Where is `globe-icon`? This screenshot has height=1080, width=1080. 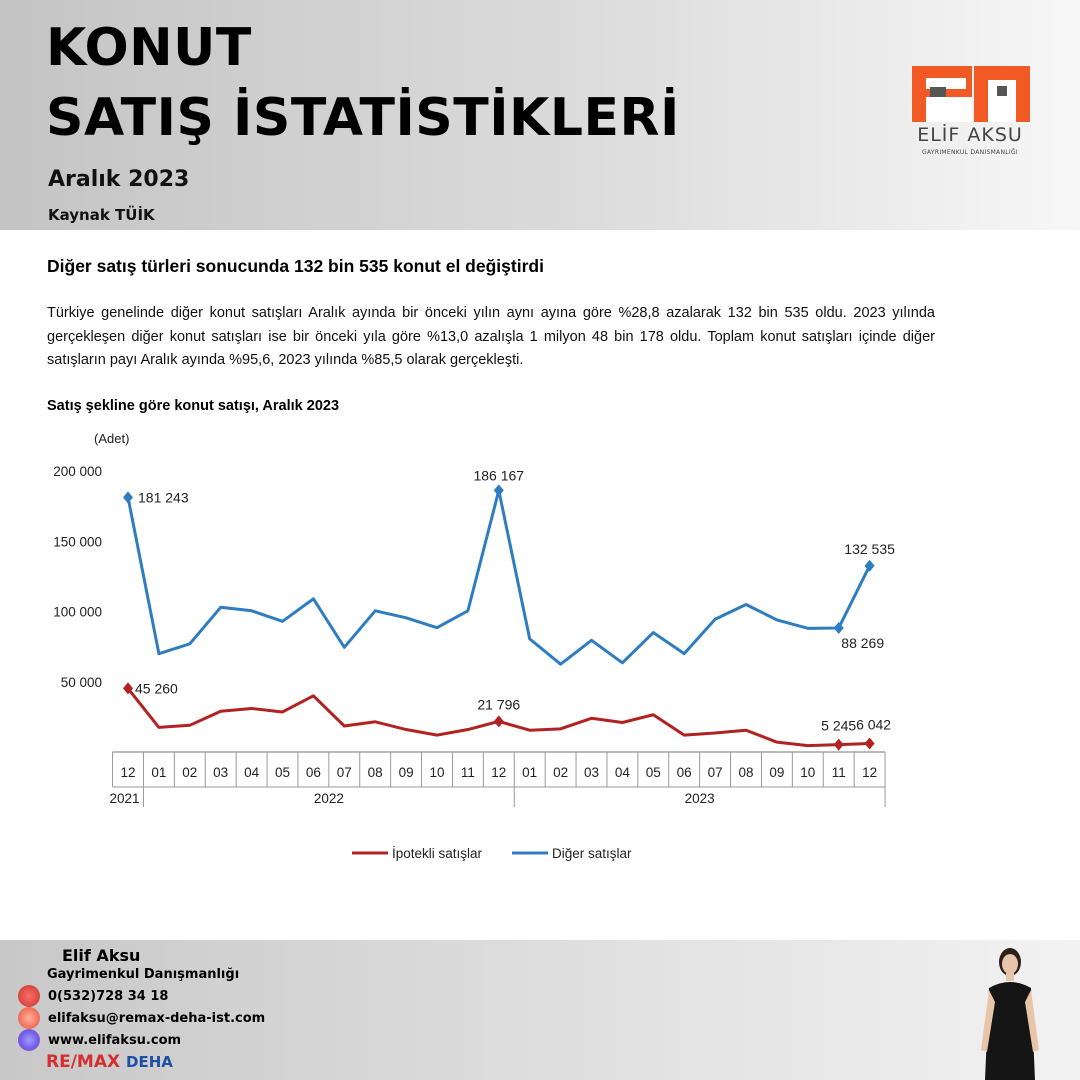
globe-icon is located at coordinates (29, 1040).